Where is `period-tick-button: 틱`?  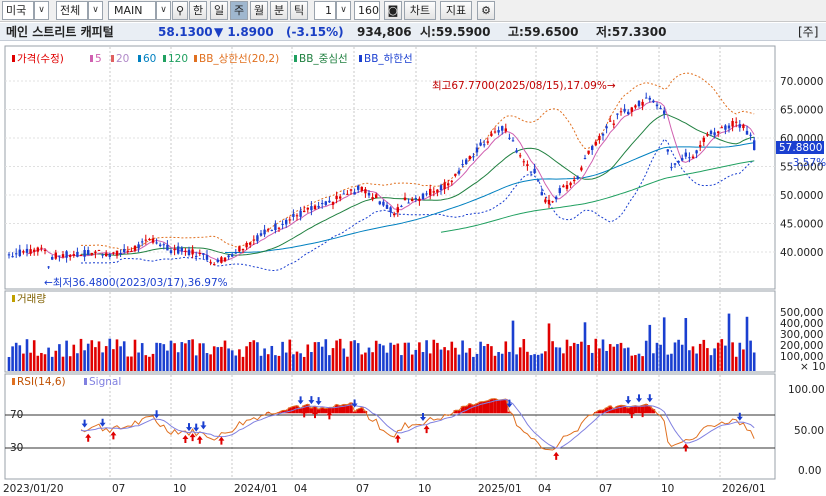
period-tick-button: 틱 is located at coordinates (299, 10).